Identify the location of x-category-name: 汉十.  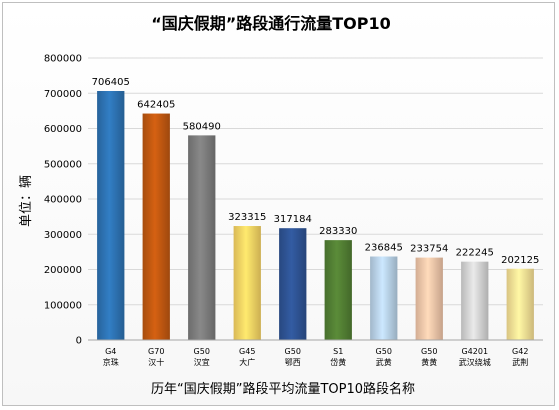
(156, 362).